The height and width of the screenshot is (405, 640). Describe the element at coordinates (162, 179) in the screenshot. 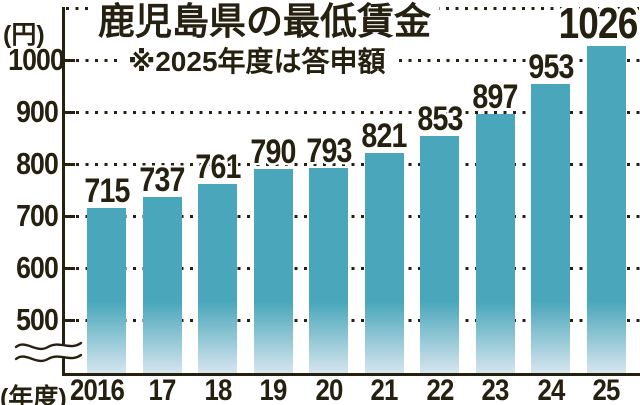

I see `value-label-17: 737` at that location.